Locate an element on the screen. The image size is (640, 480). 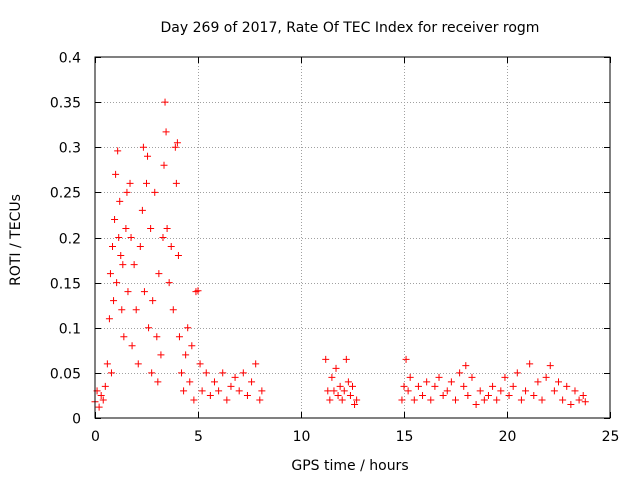
y-tick-label: 0.2 is located at coordinates (70, 240).